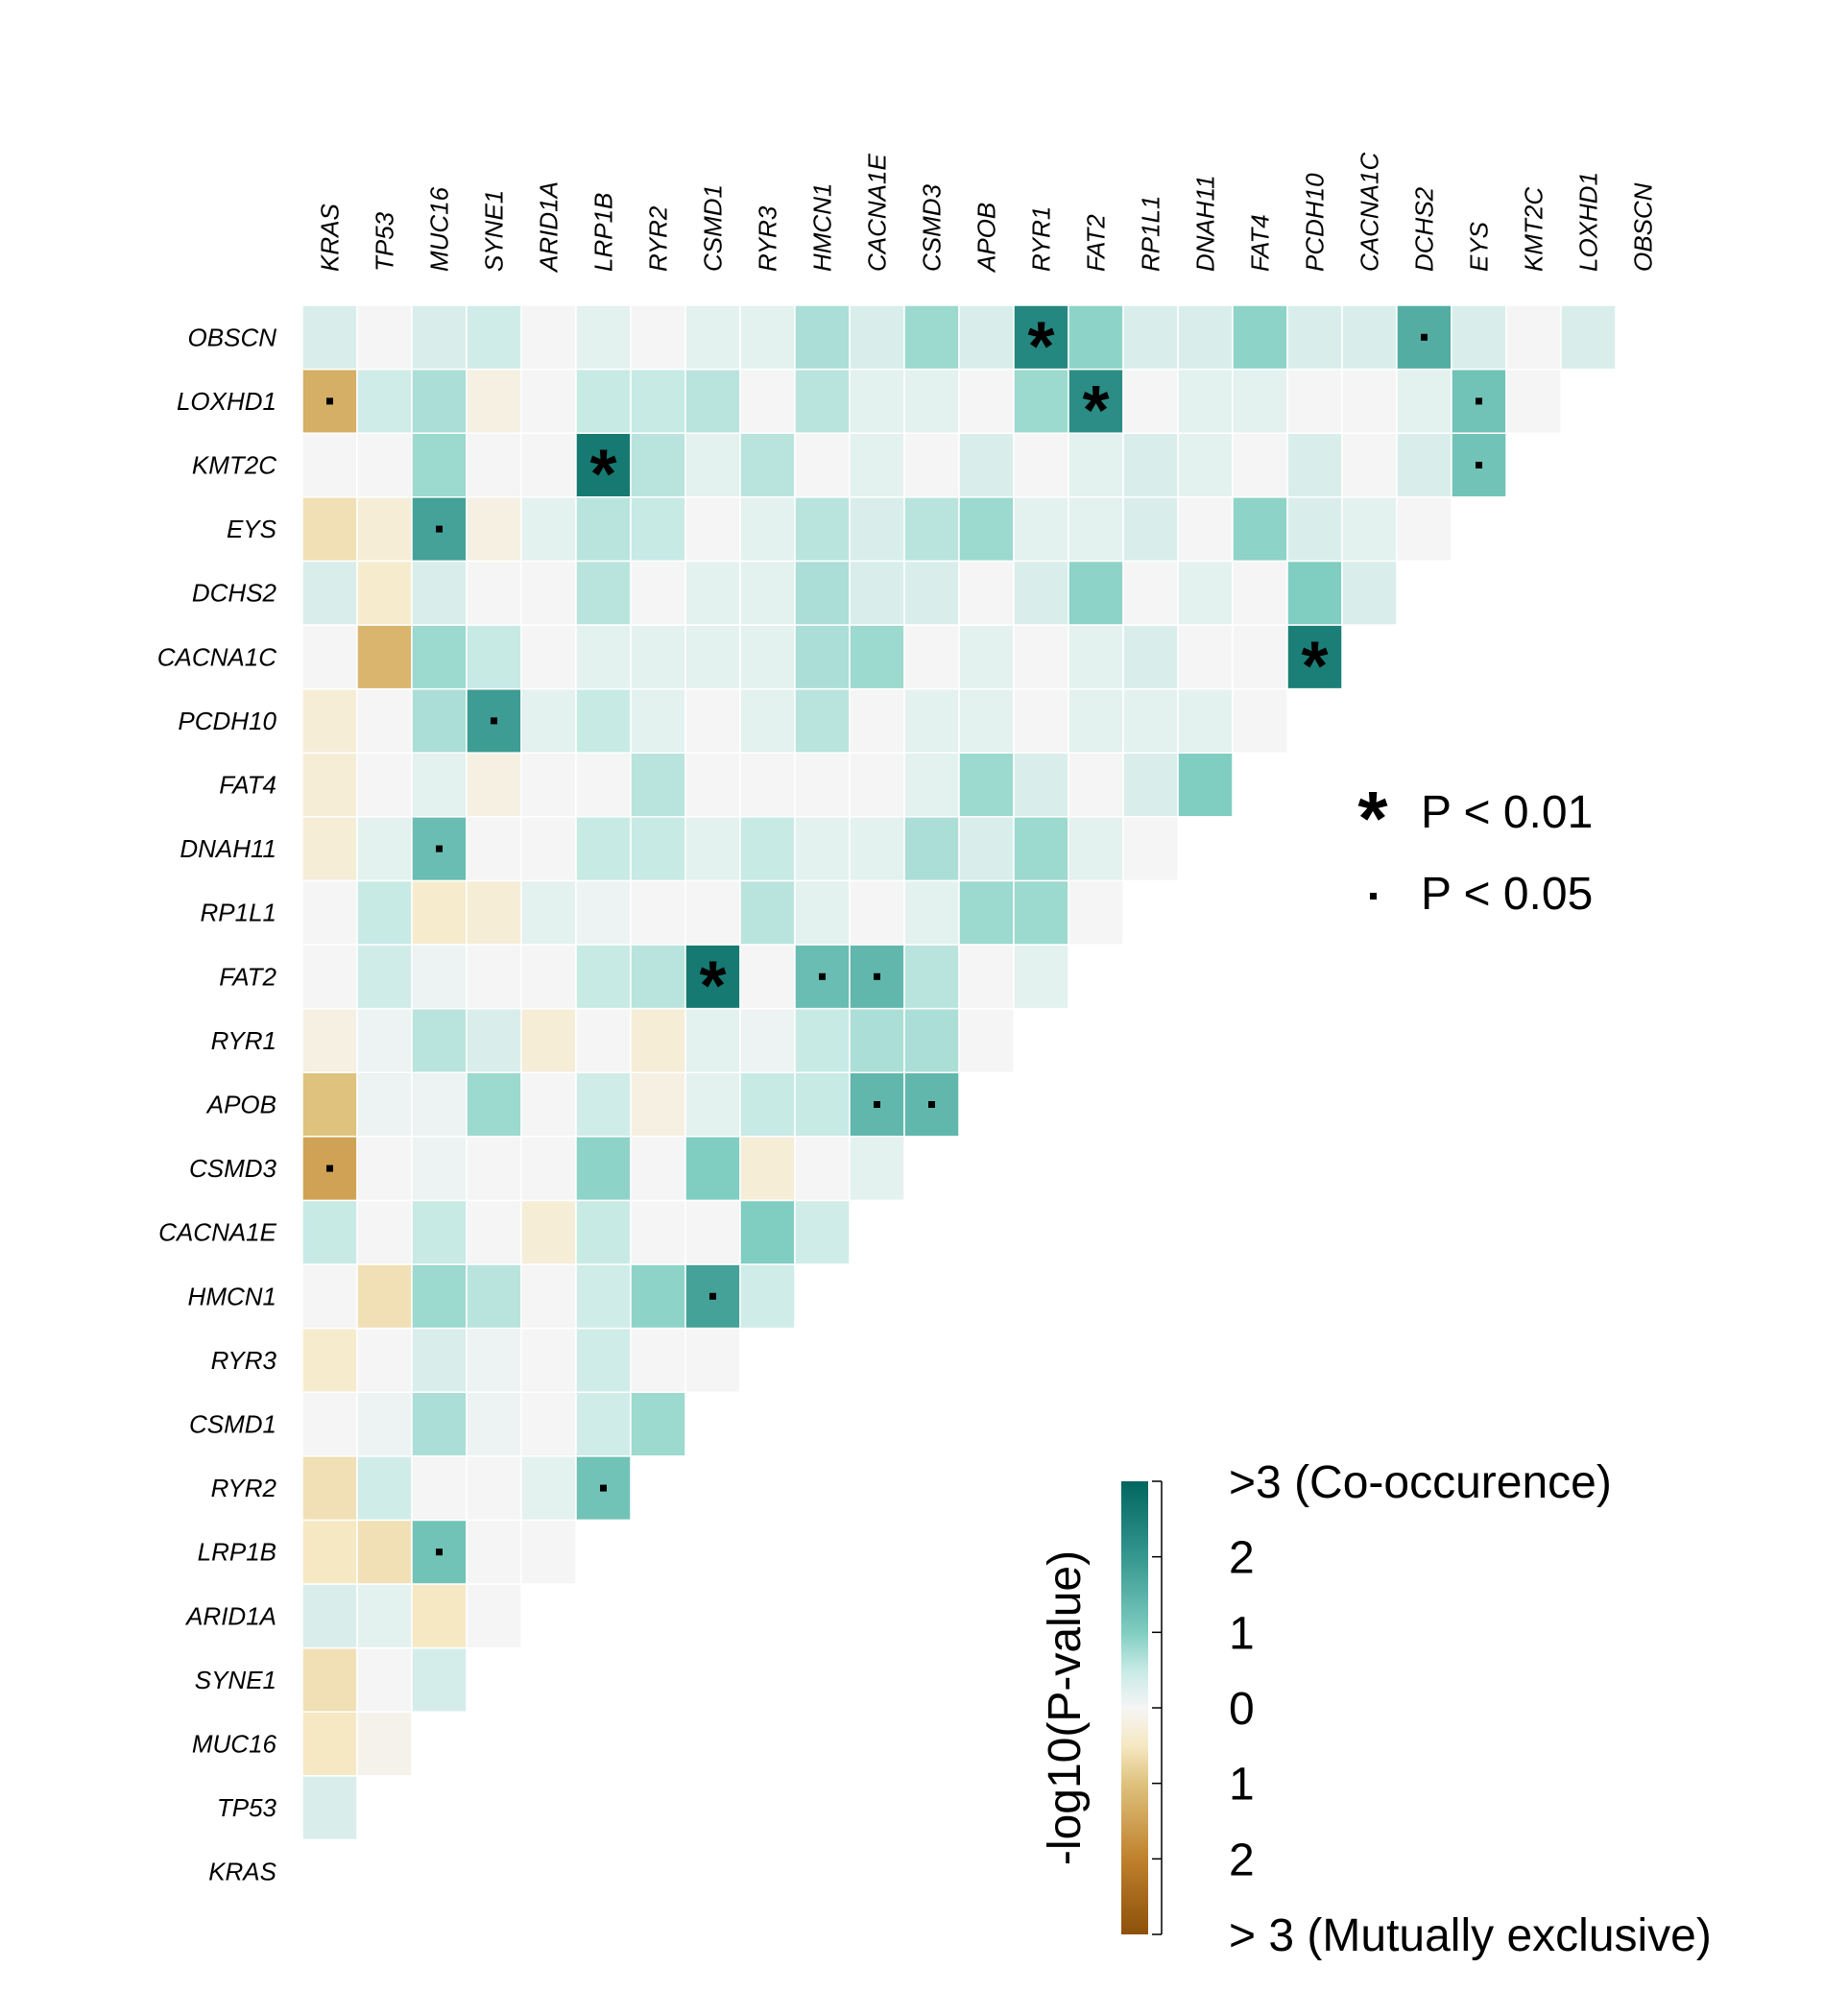  What do you see at coordinates (986, 912) in the screenshot?
I see `cell-rp1l1-apob` at bounding box center [986, 912].